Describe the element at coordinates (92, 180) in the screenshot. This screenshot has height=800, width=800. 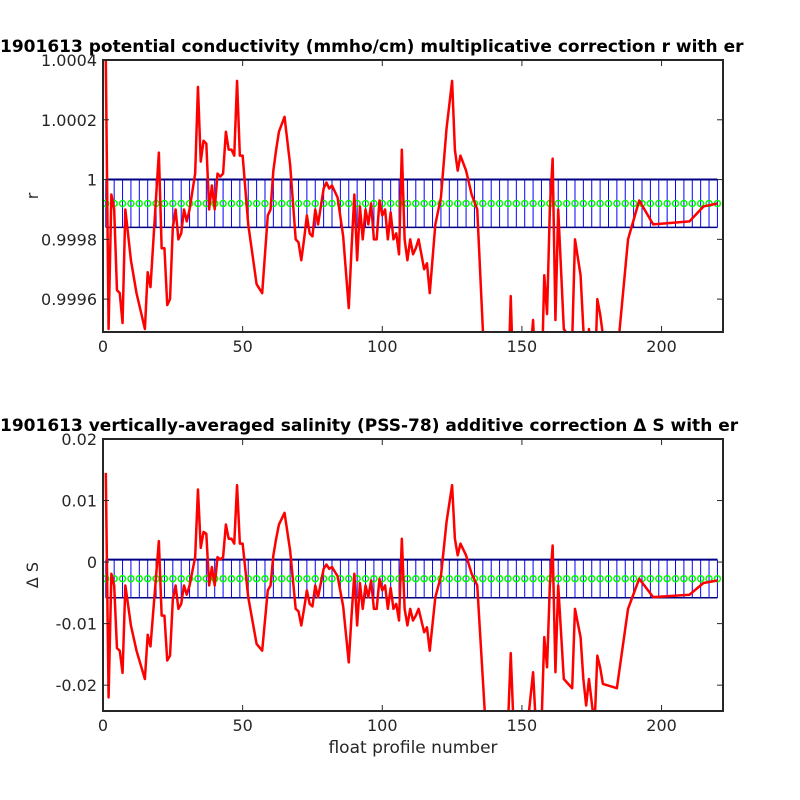
I see `y-tick-label: 1` at that location.